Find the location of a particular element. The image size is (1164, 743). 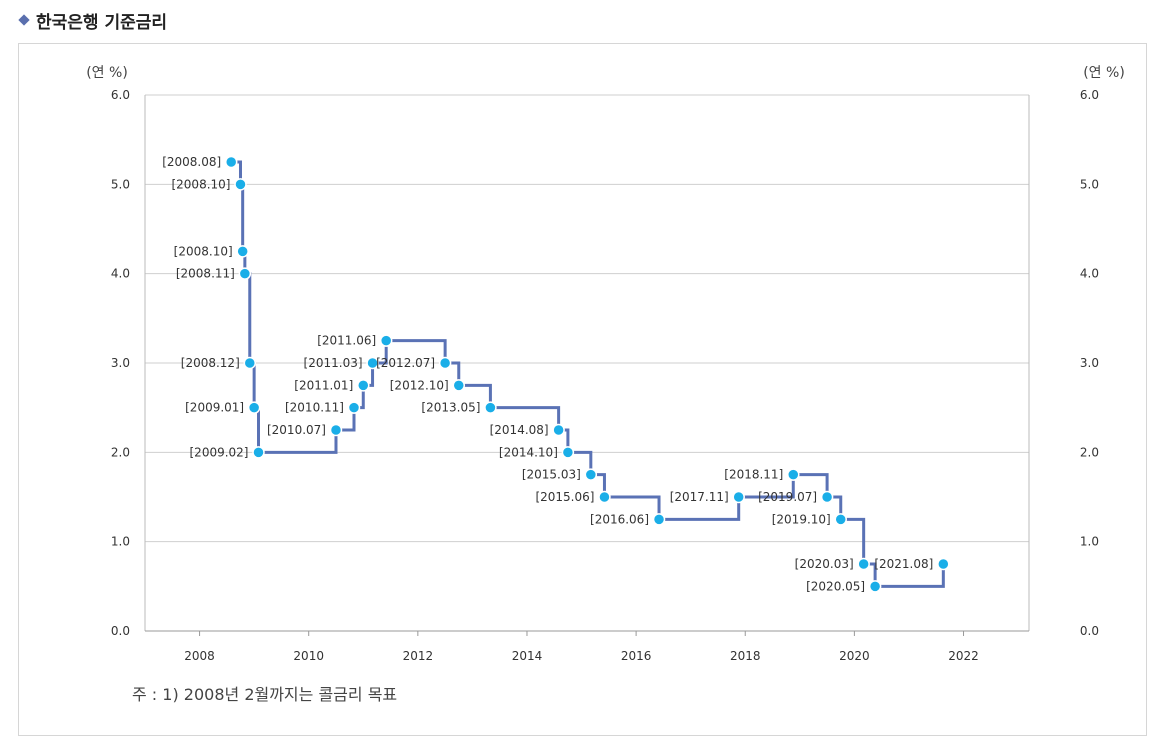

data-label: [2017.11] is located at coordinates (699, 497).